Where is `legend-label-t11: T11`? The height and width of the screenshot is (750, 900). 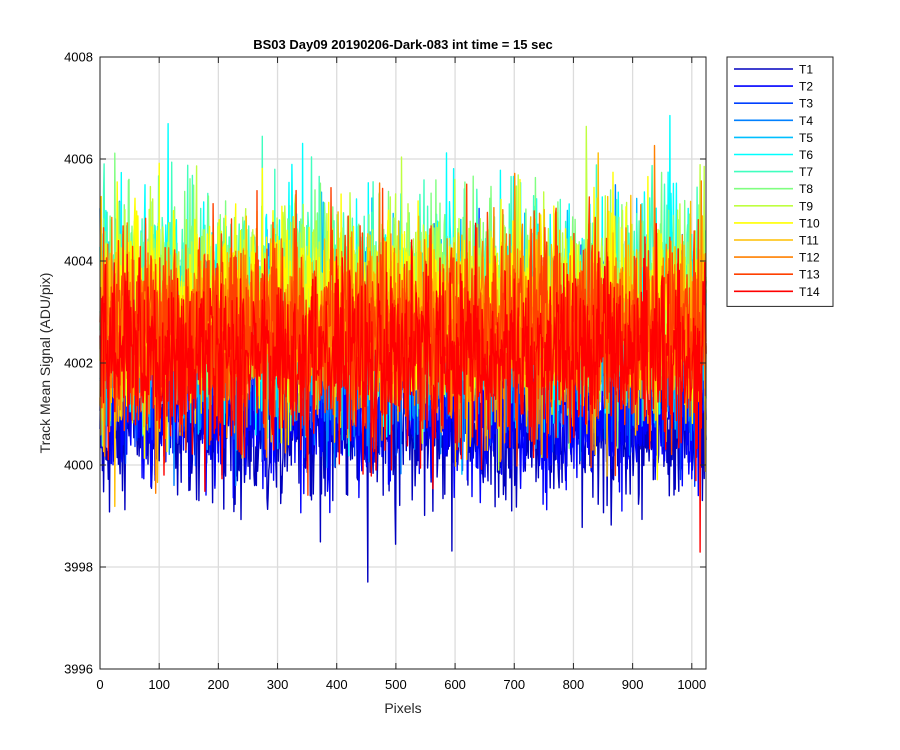
legend-label-t11: T11 is located at coordinates (809, 241).